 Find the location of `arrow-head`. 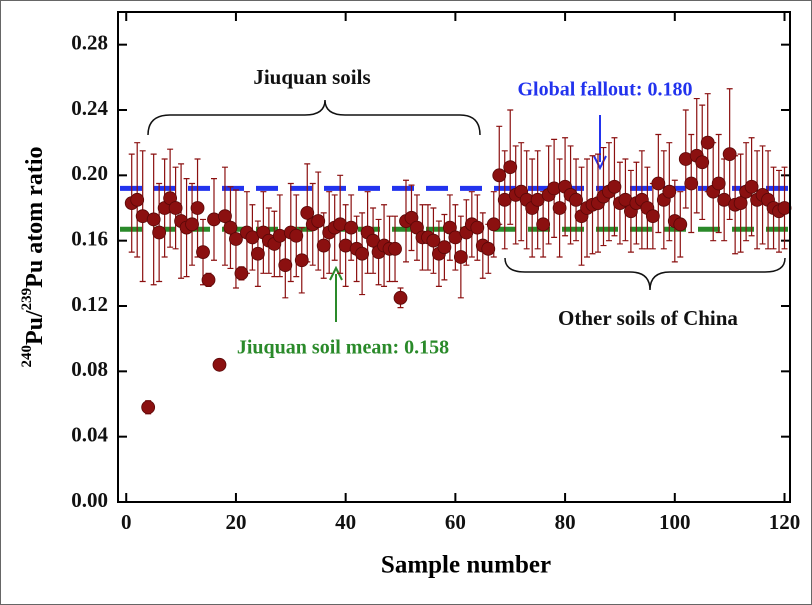

arrow-head is located at coordinates (336, 273).